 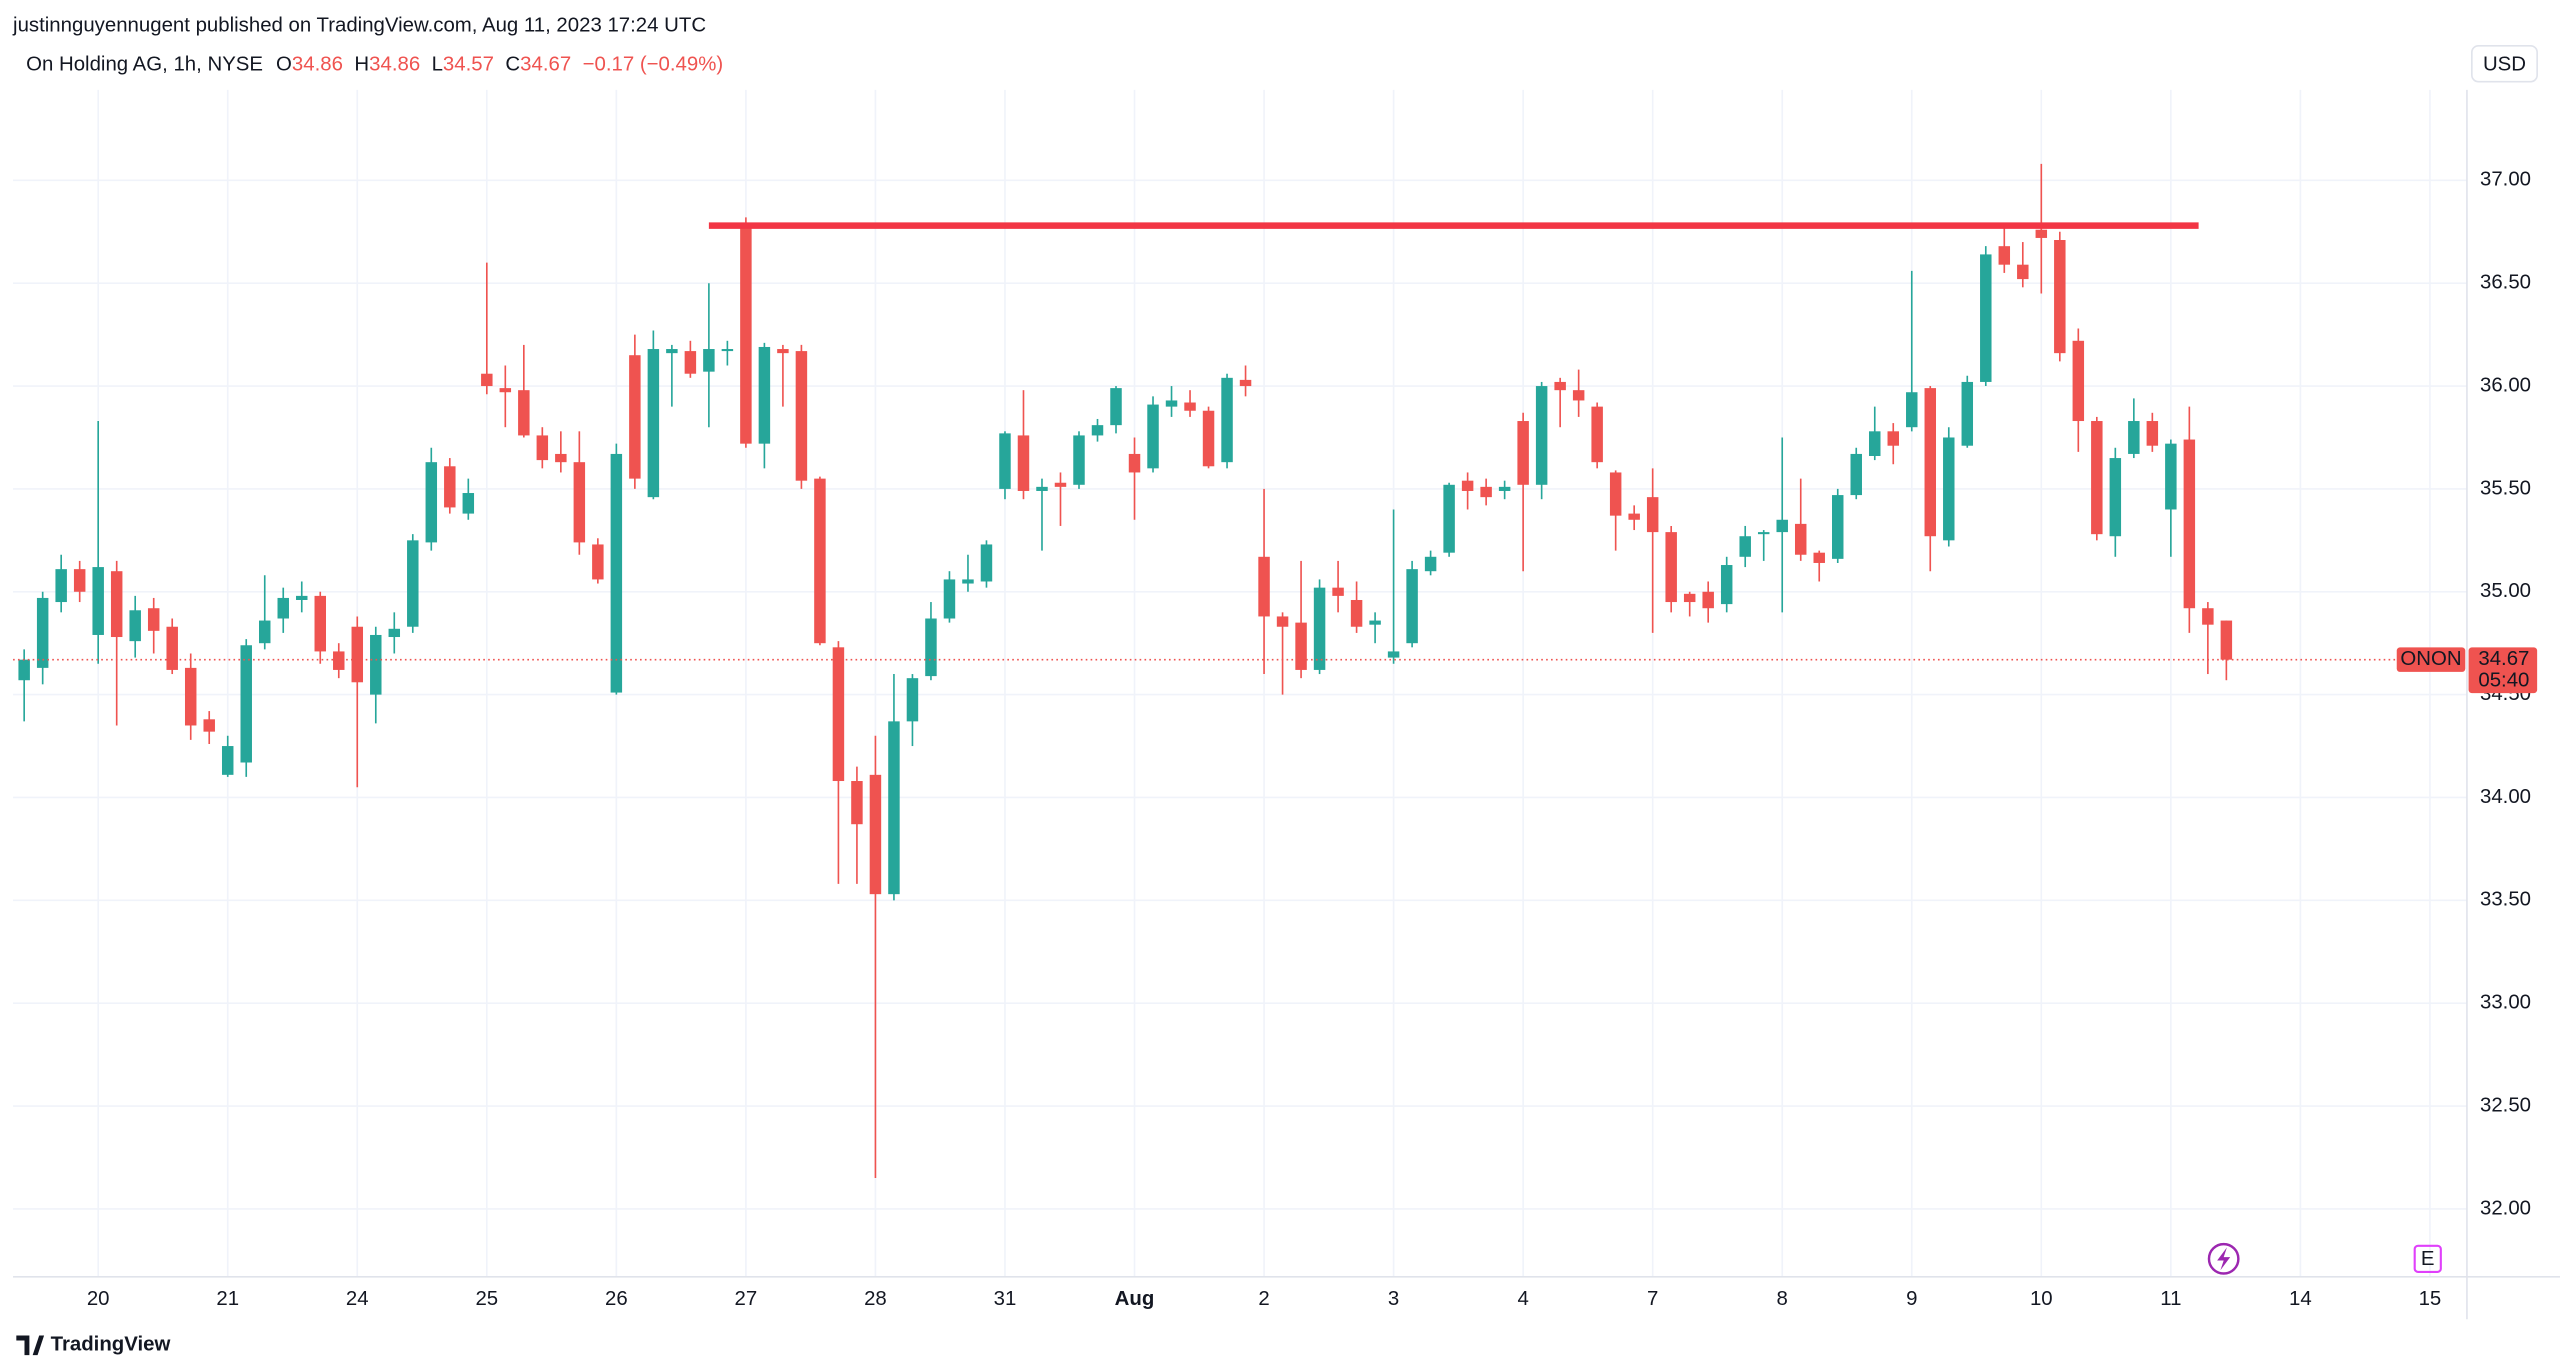 What do you see at coordinates (317, 65) in the screenshot?
I see `open-value: 34.86` at bounding box center [317, 65].